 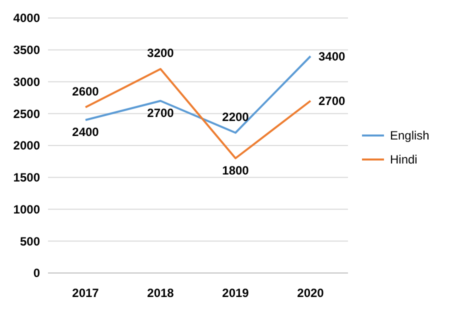 What do you see at coordinates (86, 132) in the screenshot?
I see `data-label: 2400` at bounding box center [86, 132].